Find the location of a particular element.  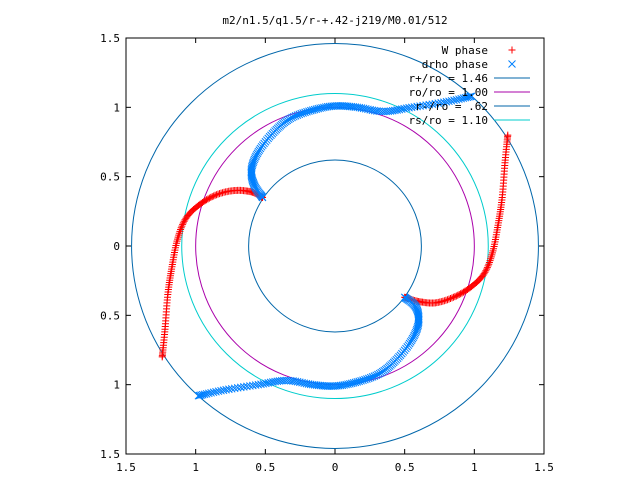

y-tick-label: 0 is located at coordinates (116, 246).